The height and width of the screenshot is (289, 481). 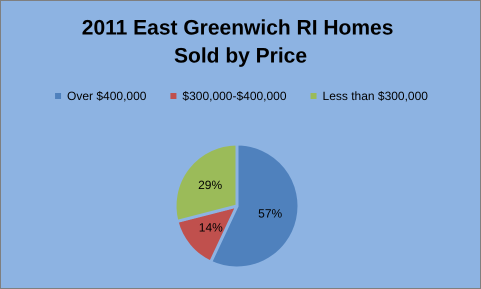 I want to click on chart-title: 2011 East Greenwich RI Homes Sold by Price, so click(x=241, y=42).